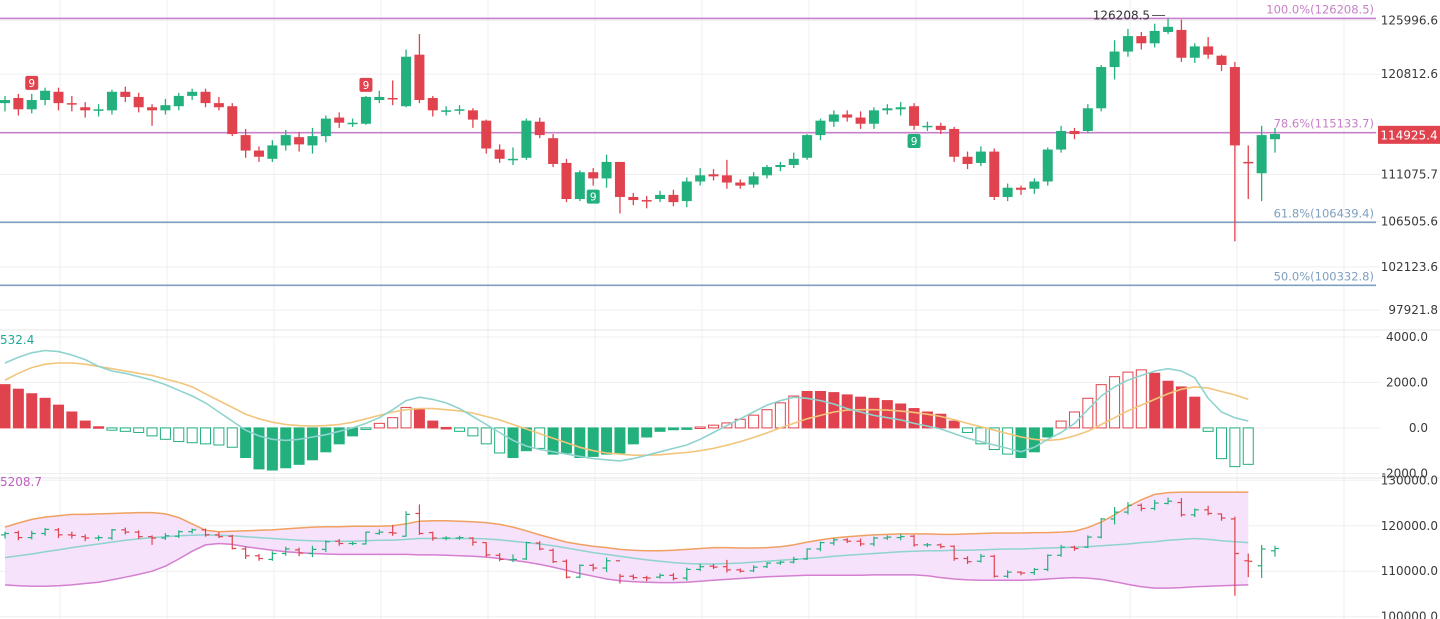 This screenshot has height=619, width=1440. I want to click on macd-value-label: 532.4, so click(17, 340).